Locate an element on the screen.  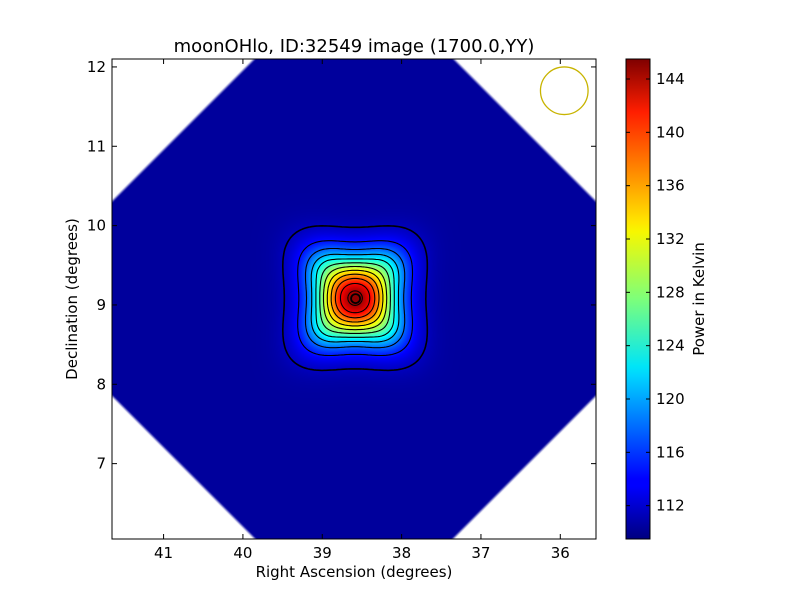
x-tick-label: 39 is located at coordinates (322, 553).